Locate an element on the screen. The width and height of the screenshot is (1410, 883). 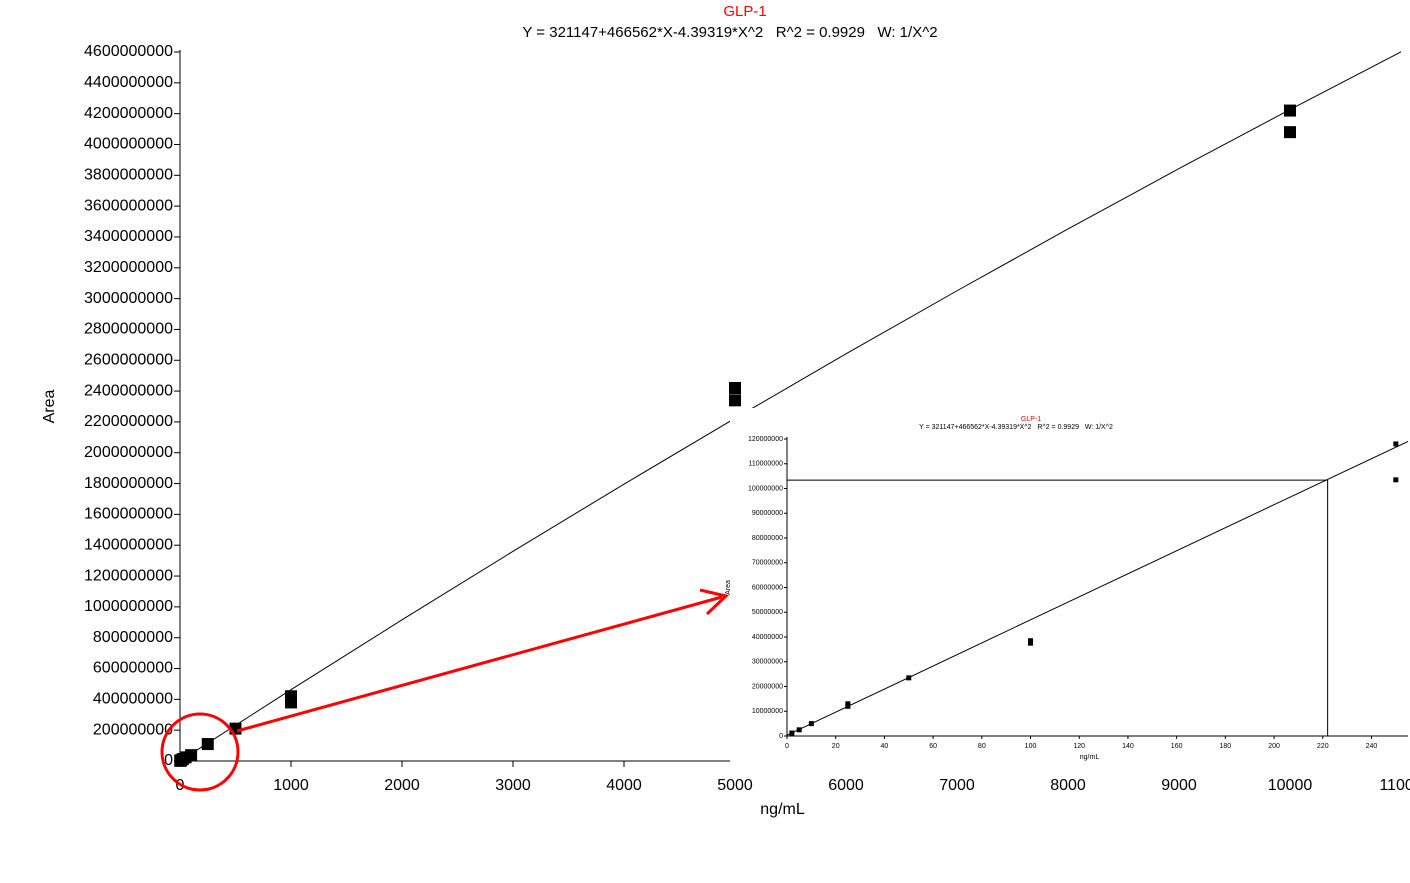
x-tick-label: 40 is located at coordinates (885, 746).